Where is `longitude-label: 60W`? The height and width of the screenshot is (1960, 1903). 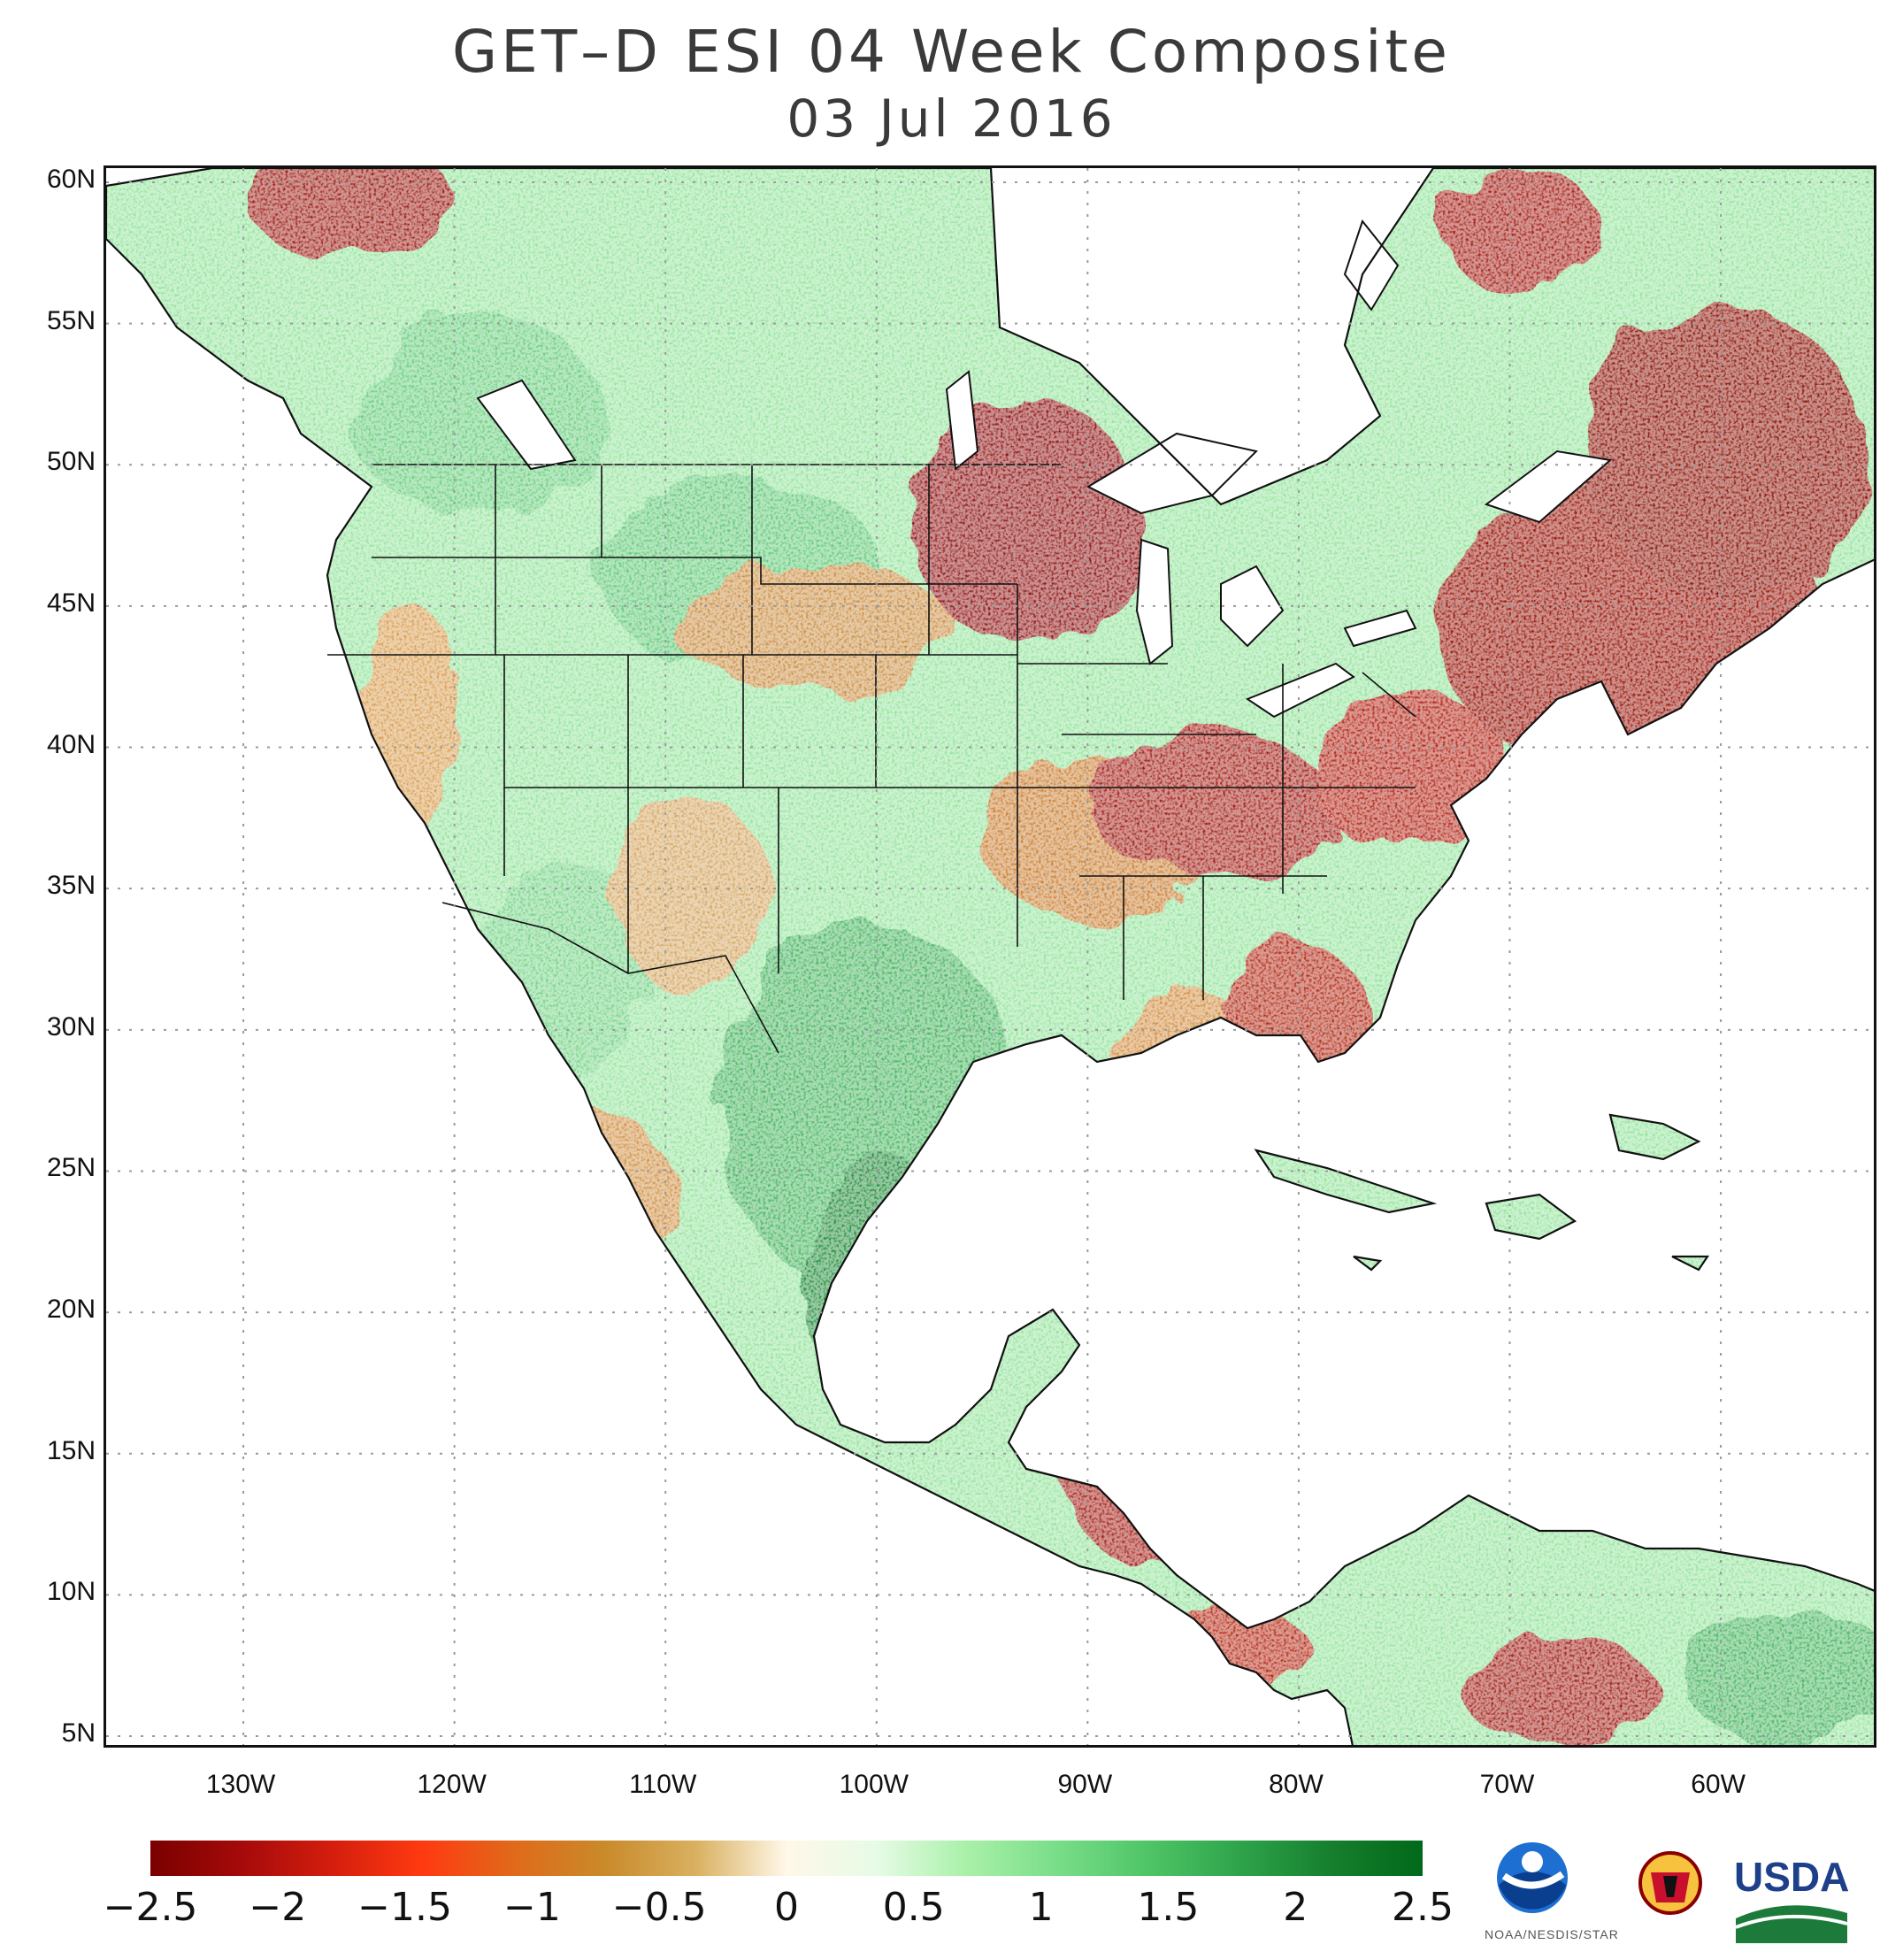
longitude-label: 60W is located at coordinates (1718, 1784).